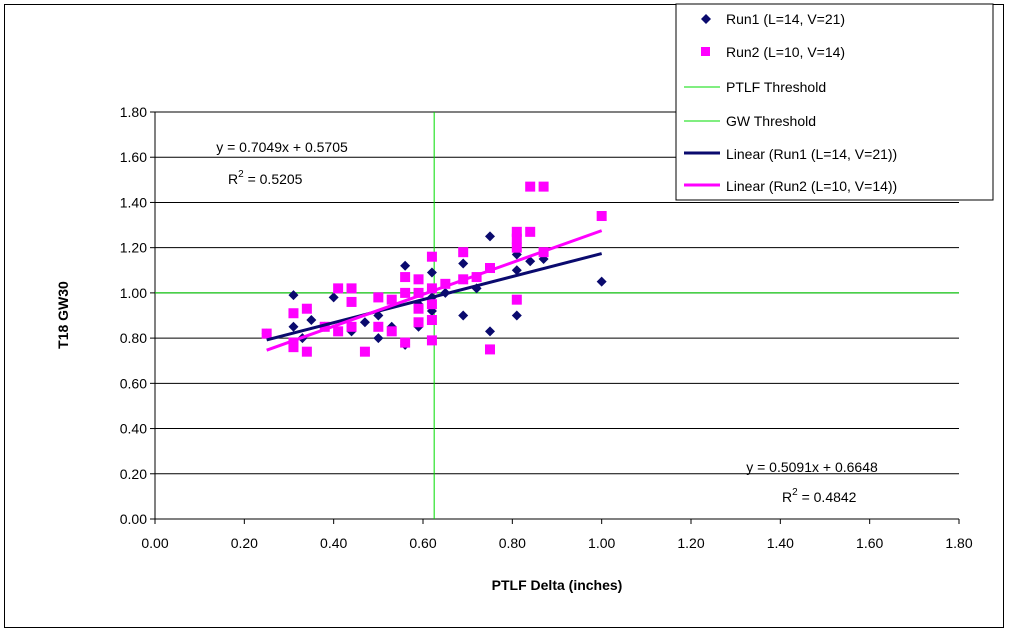 The width and height of the screenshot is (1011, 633). I want to click on r2-value: = 0.5205, so click(273, 179).